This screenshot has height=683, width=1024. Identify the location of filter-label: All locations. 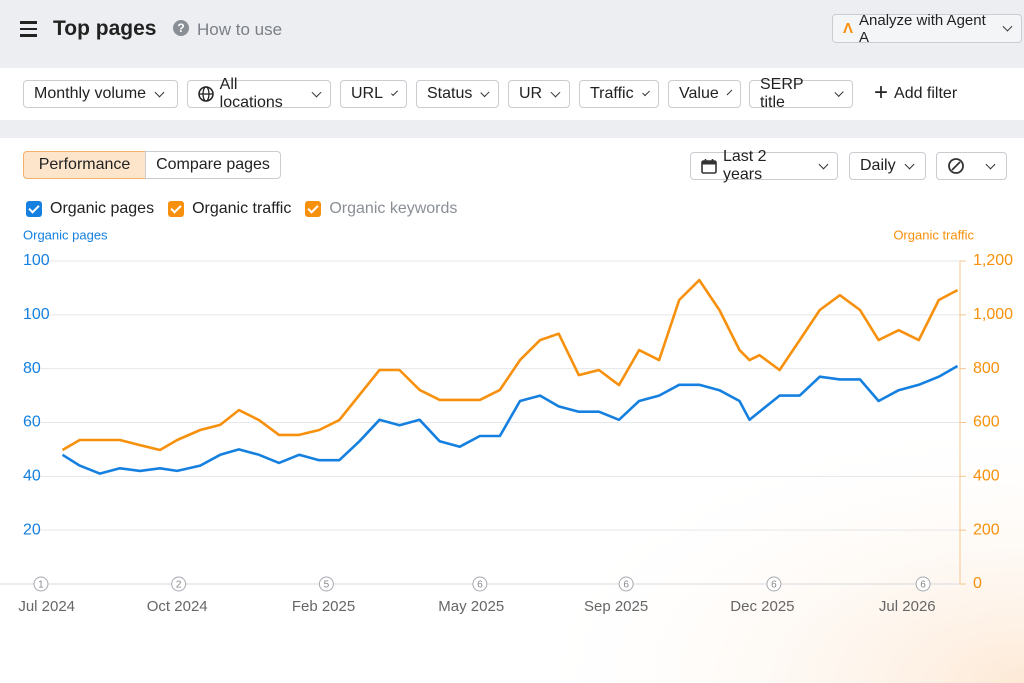
(251, 93).